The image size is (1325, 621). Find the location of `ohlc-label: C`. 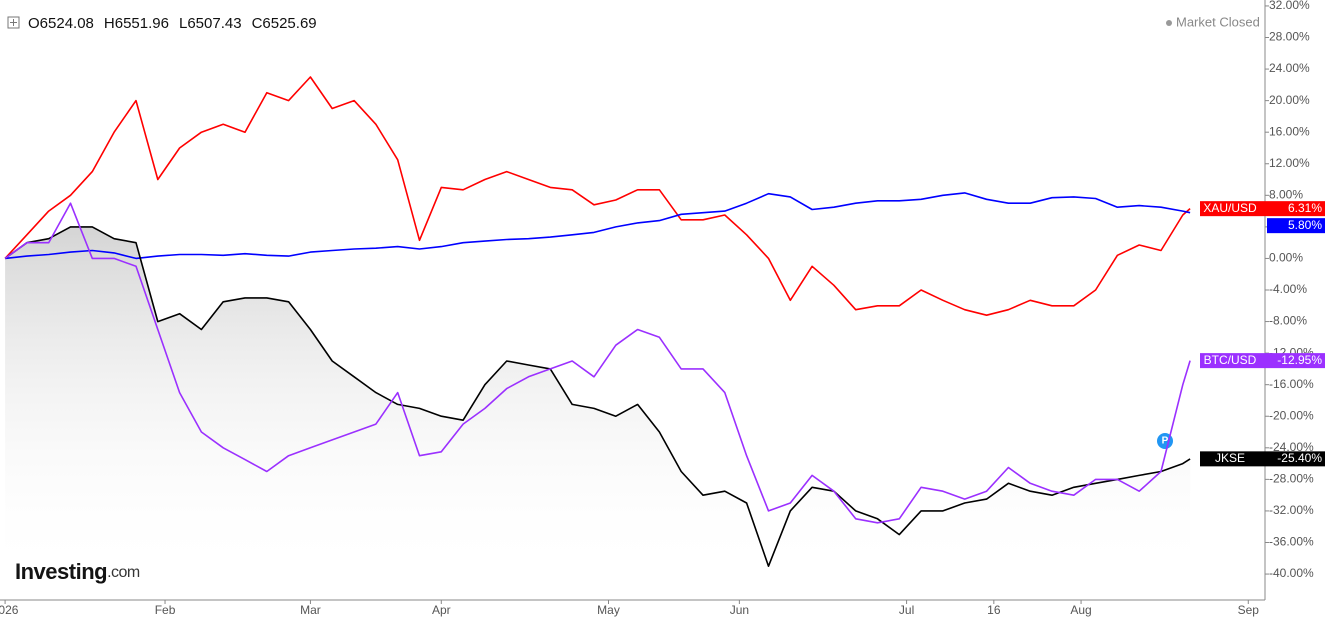

ohlc-label: C is located at coordinates (257, 23).